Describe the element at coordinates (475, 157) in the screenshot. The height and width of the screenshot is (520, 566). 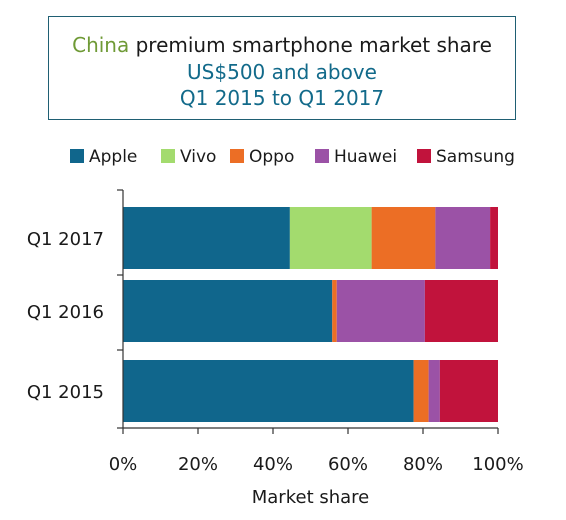
I see `legend-label-samsung: Samsung` at that location.